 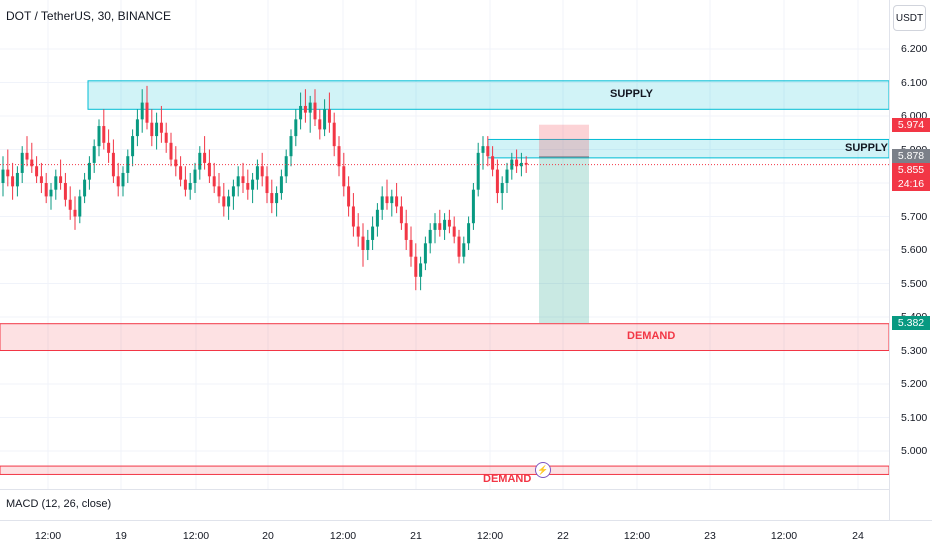 I want to click on supply-zone-upper, so click(x=488, y=95).